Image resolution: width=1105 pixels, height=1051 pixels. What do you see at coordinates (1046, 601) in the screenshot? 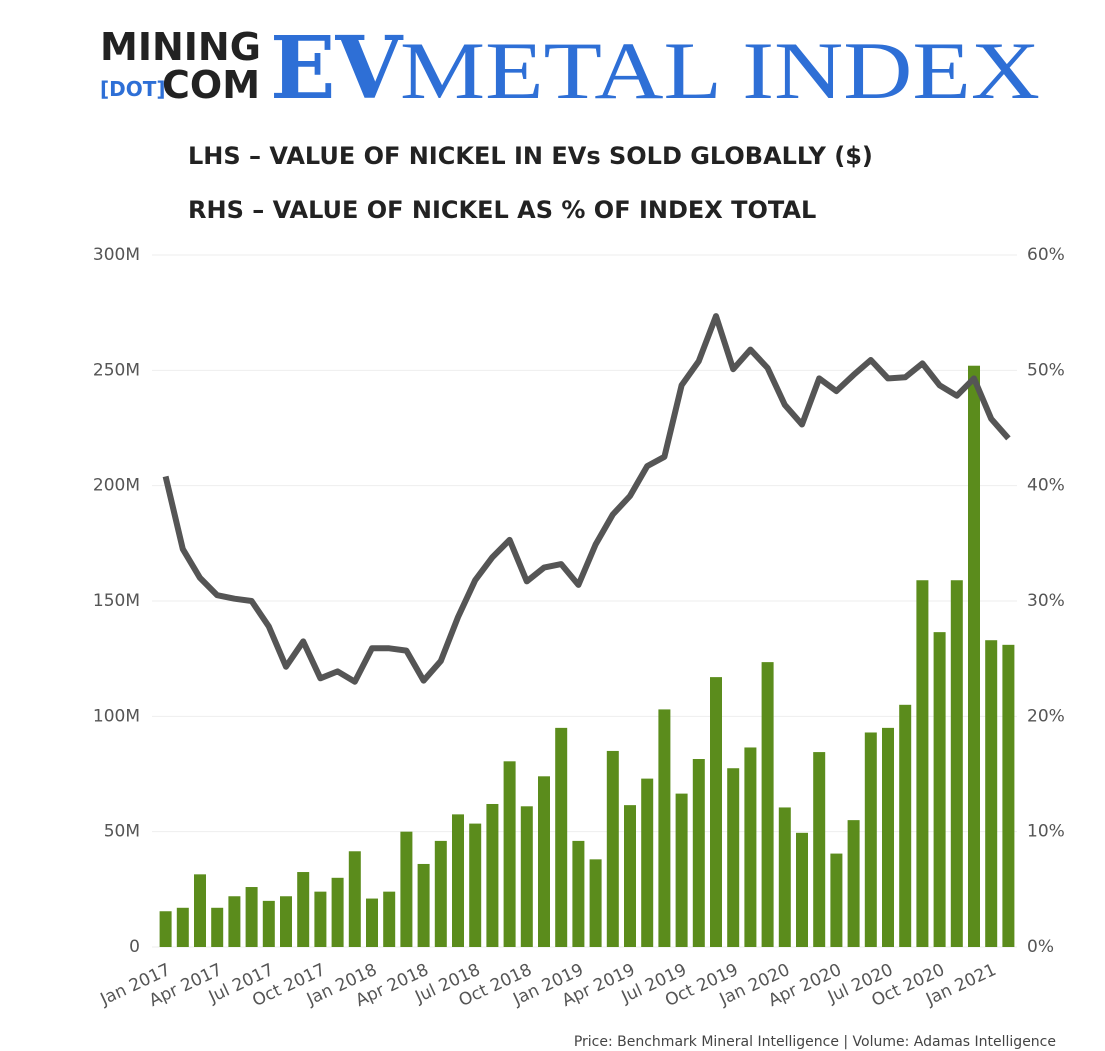
I see `y2-tick-label: 30%` at bounding box center [1046, 601].